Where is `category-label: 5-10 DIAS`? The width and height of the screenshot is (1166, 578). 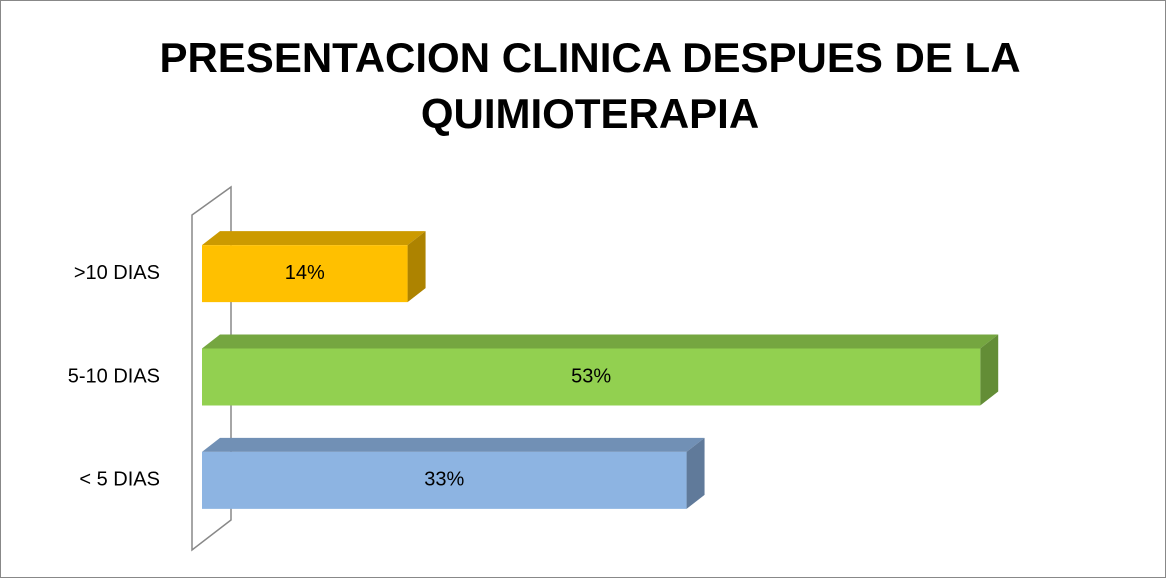
category-label: 5-10 DIAS is located at coordinates (114, 376).